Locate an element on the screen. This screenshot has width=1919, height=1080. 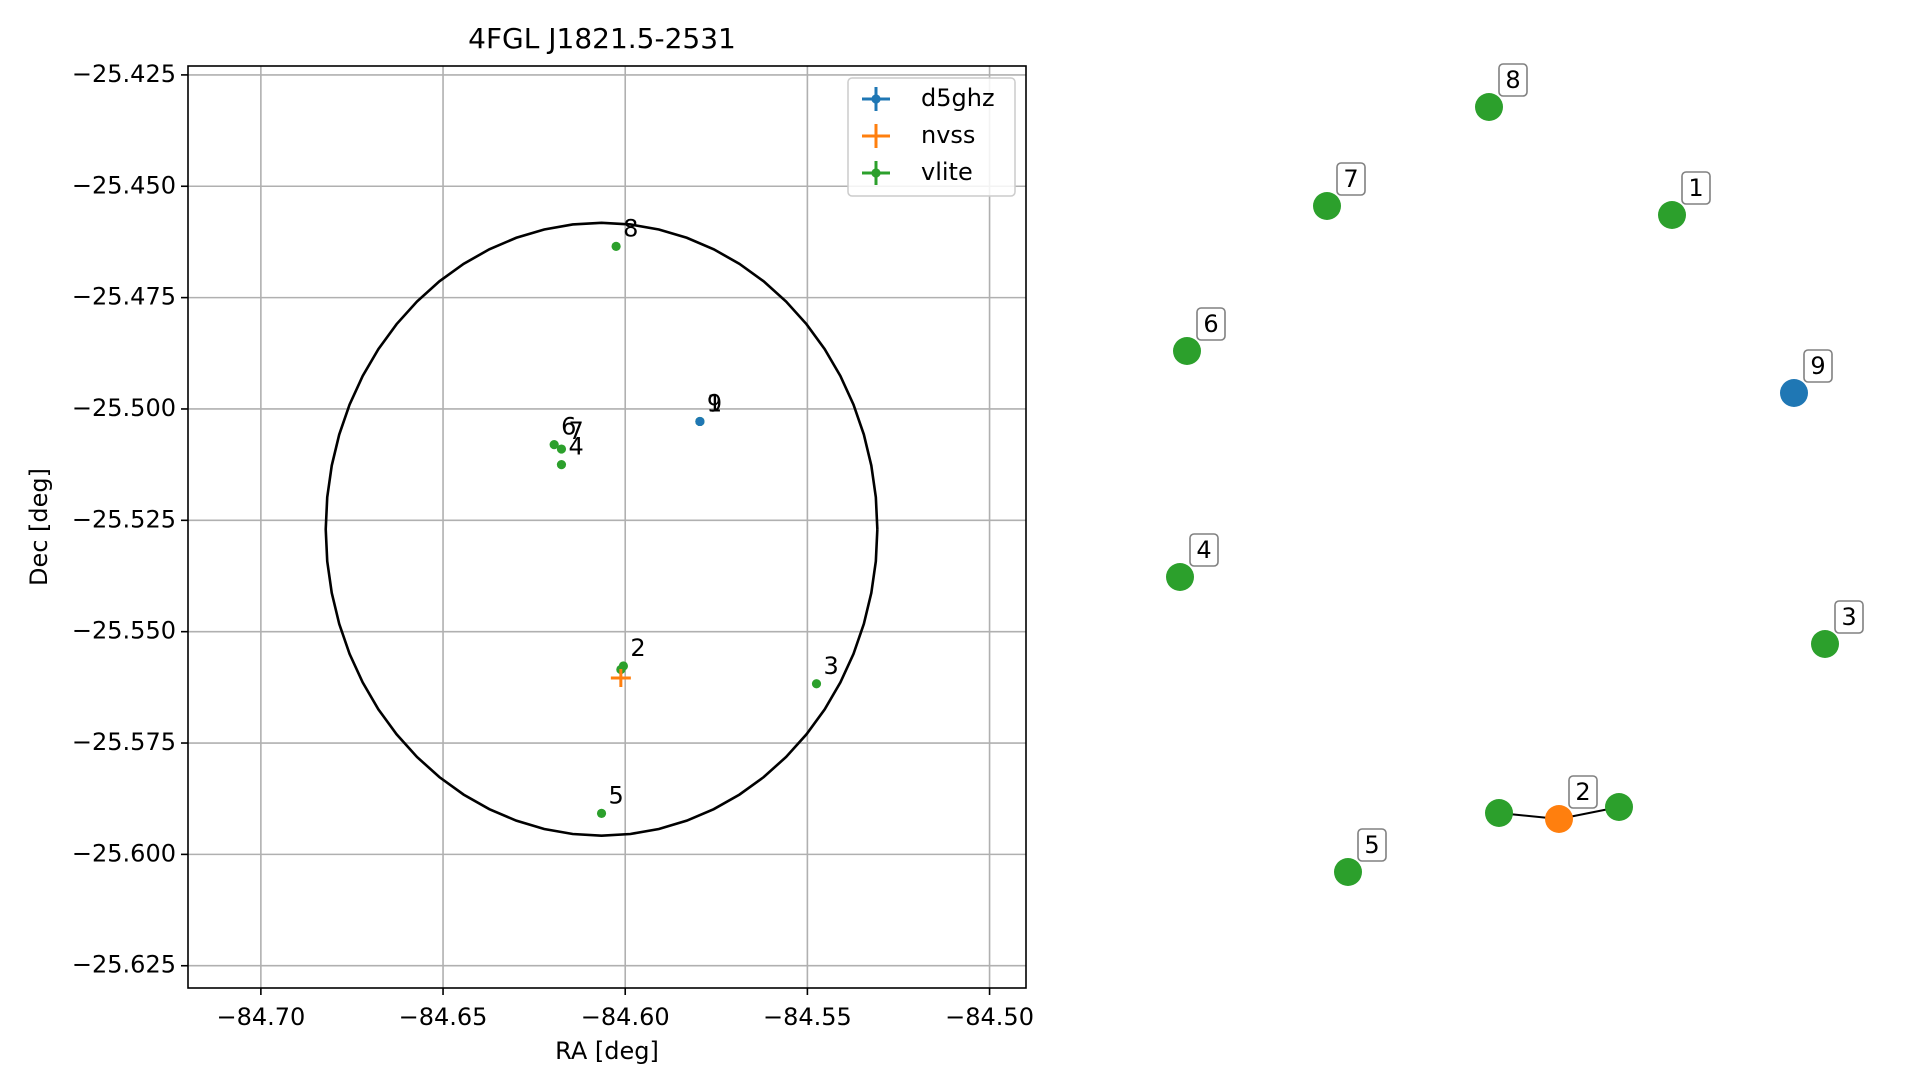
data-point-label: 4 is located at coordinates (575, 447).